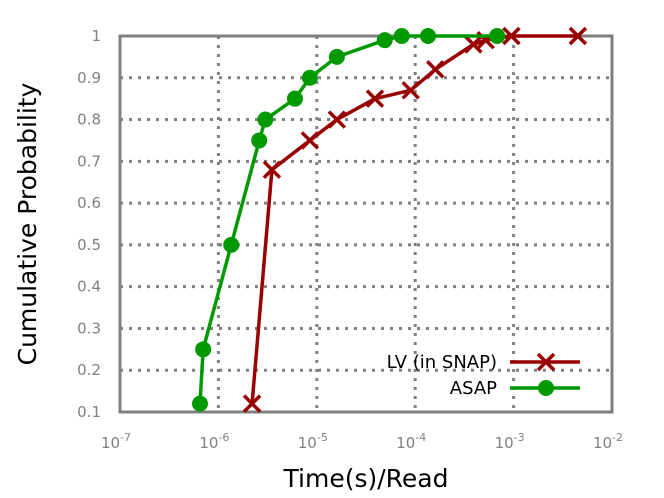 This screenshot has height=498, width=664. What do you see at coordinates (89, 328) in the screenshot?
I see `y-tick-label: 0.3` at bounding box center [89, 328].